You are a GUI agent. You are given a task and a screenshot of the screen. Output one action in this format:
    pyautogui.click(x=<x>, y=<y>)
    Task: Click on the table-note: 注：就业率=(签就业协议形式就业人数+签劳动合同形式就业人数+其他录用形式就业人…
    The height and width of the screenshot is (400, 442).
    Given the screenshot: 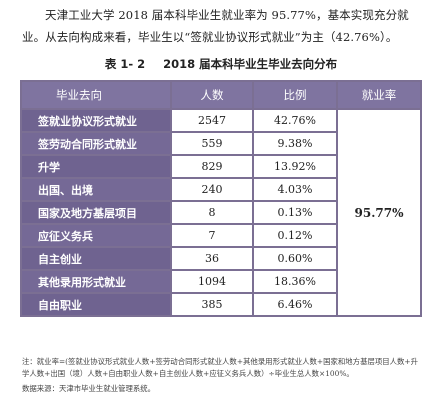 What is the action you would take?
    pyautogui.click(x=220, y=367)
    